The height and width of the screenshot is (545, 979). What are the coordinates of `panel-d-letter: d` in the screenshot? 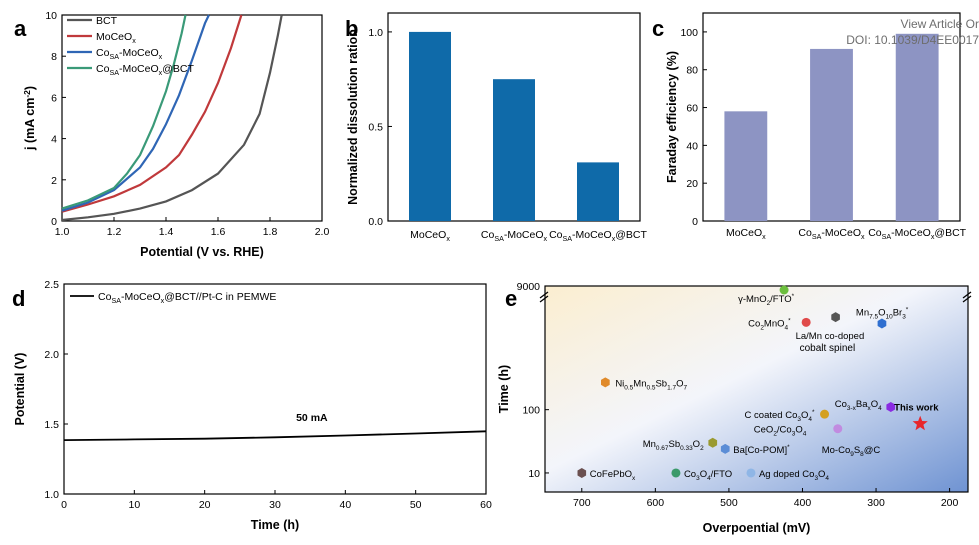 It's located at (18, 298).